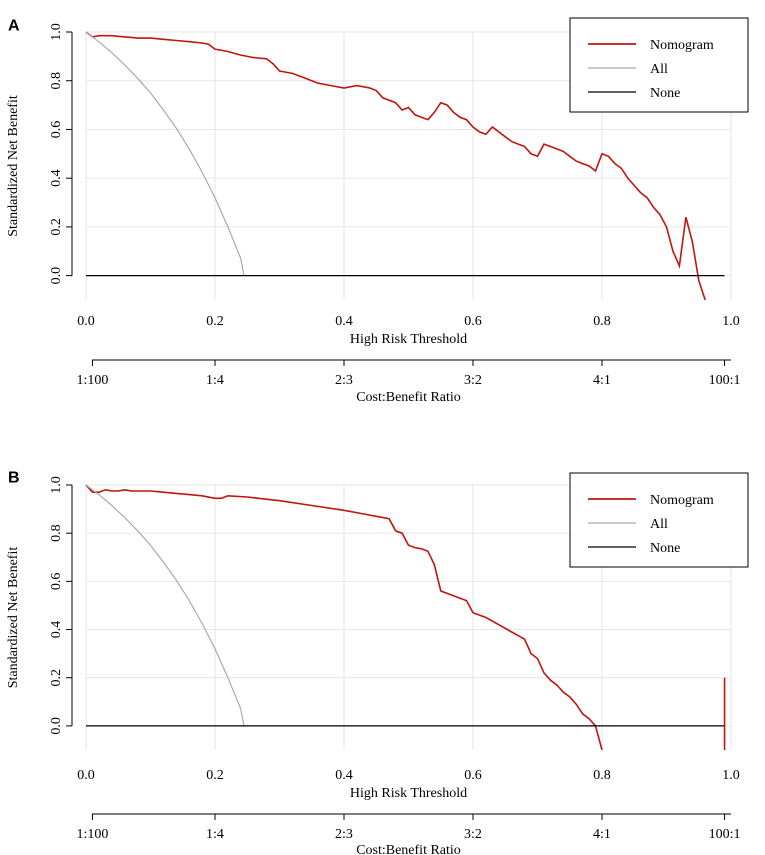 The width and height of the screenshot is (765, 855). I want to click on panel-label: A, so click(14, 25).